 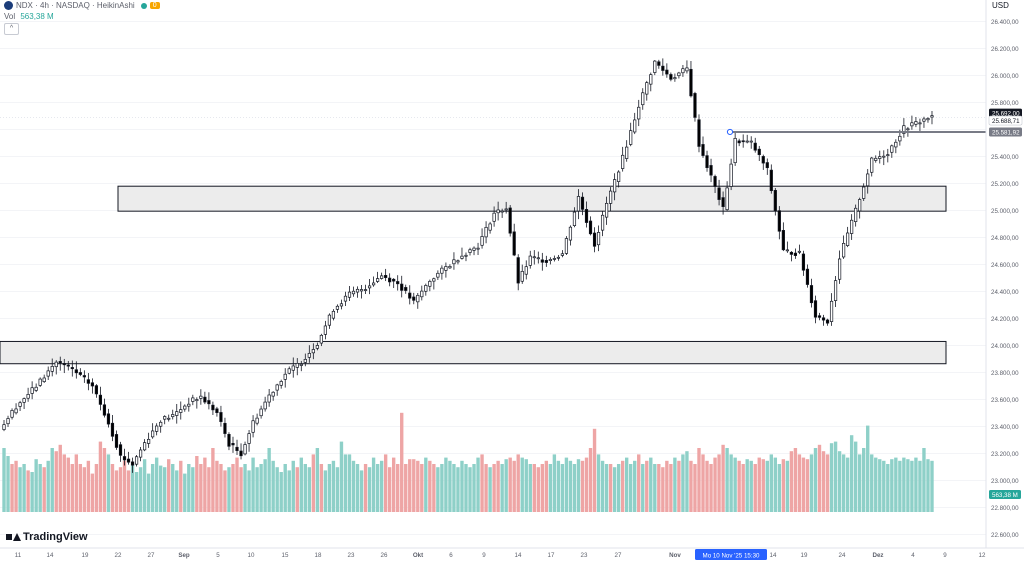 I want to click on price-axis-bg, so click(x=1005, y=280).